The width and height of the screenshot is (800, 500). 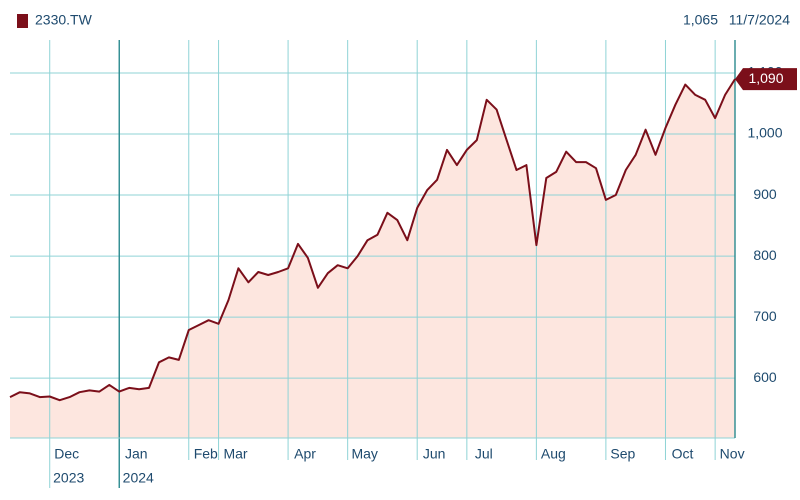 What do you see at coordinates (206, 454) in the screenshot?
I see `x-tick-label: Feb` at bounding box center [206, 454].